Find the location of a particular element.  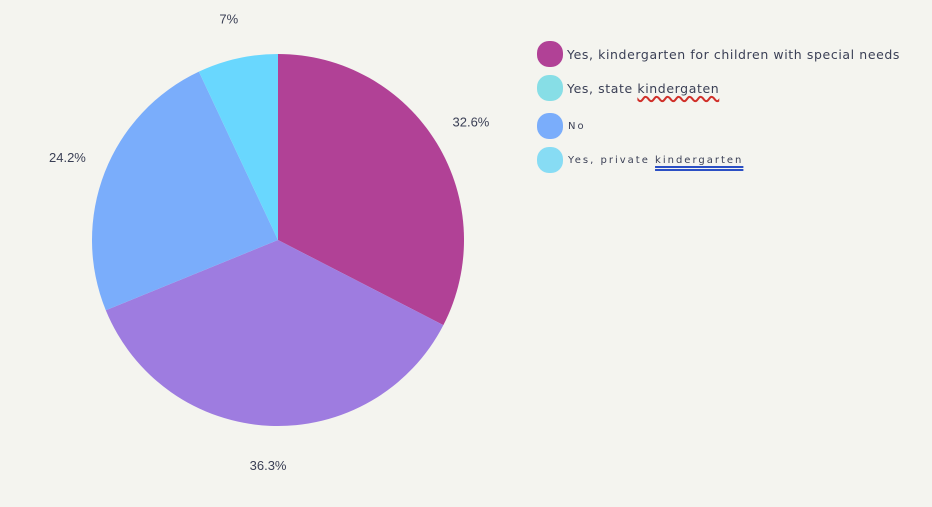

legend-item-1: Yes, state kindergaten is located at coordinates (628, 88).